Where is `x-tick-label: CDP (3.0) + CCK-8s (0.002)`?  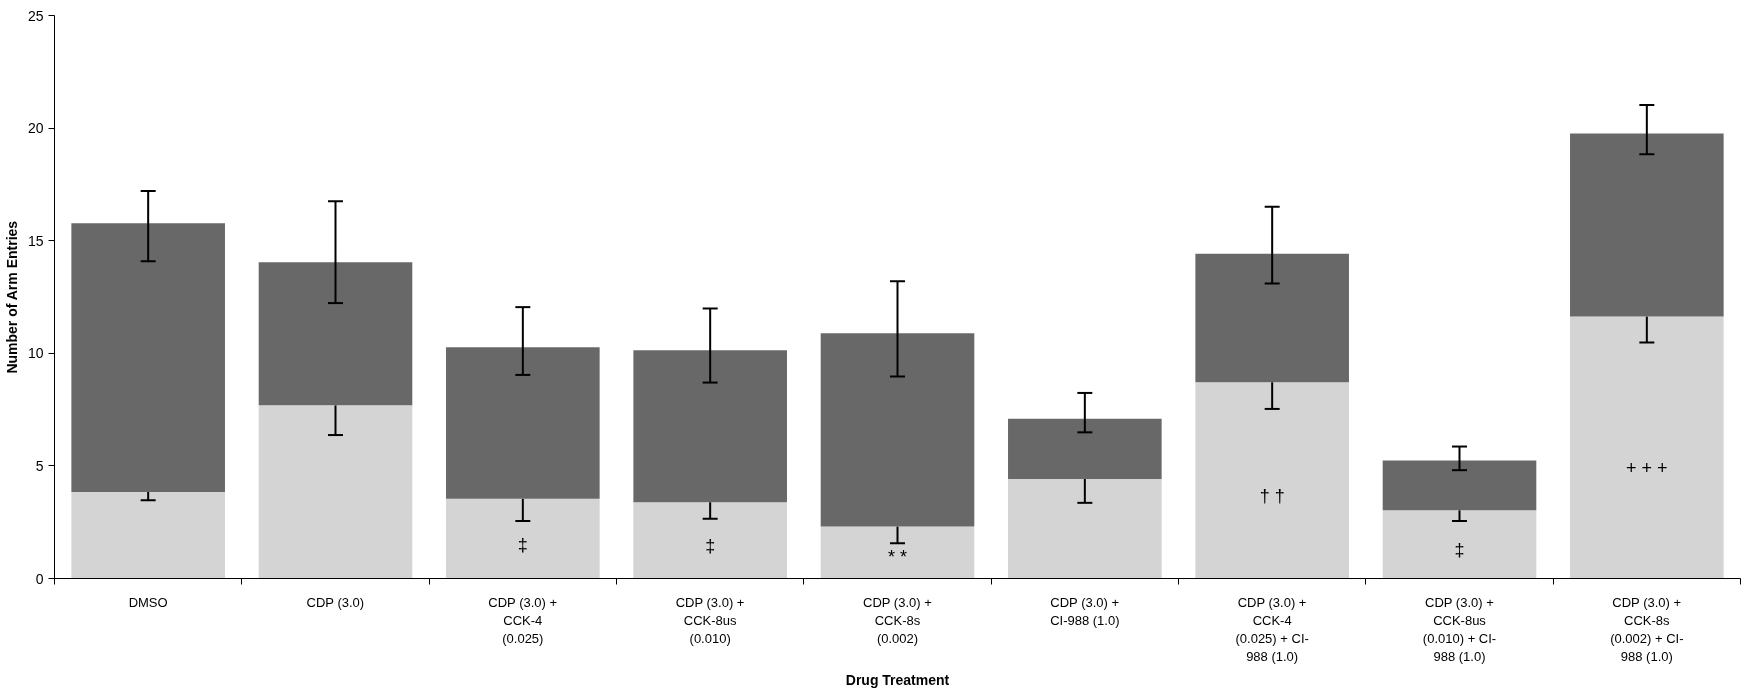
x-tick-label: CDP (3.0) + CCK-8s (0.002) is located at coordinates (897, 620).